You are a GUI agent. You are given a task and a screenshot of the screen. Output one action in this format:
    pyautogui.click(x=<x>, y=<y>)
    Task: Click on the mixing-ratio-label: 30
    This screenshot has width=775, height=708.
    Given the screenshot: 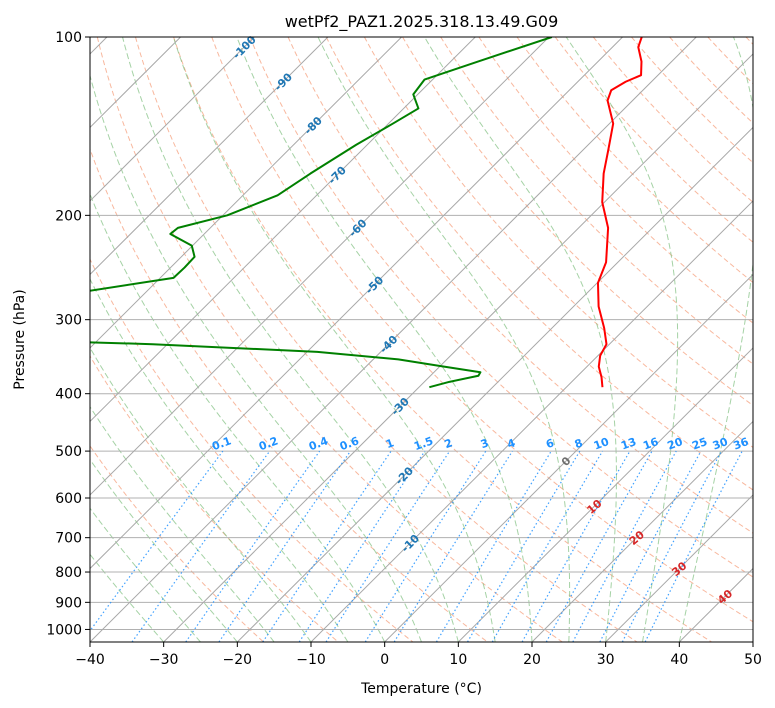 What is the action you would take?
    pyautogui.click(x=720, y=444)
    